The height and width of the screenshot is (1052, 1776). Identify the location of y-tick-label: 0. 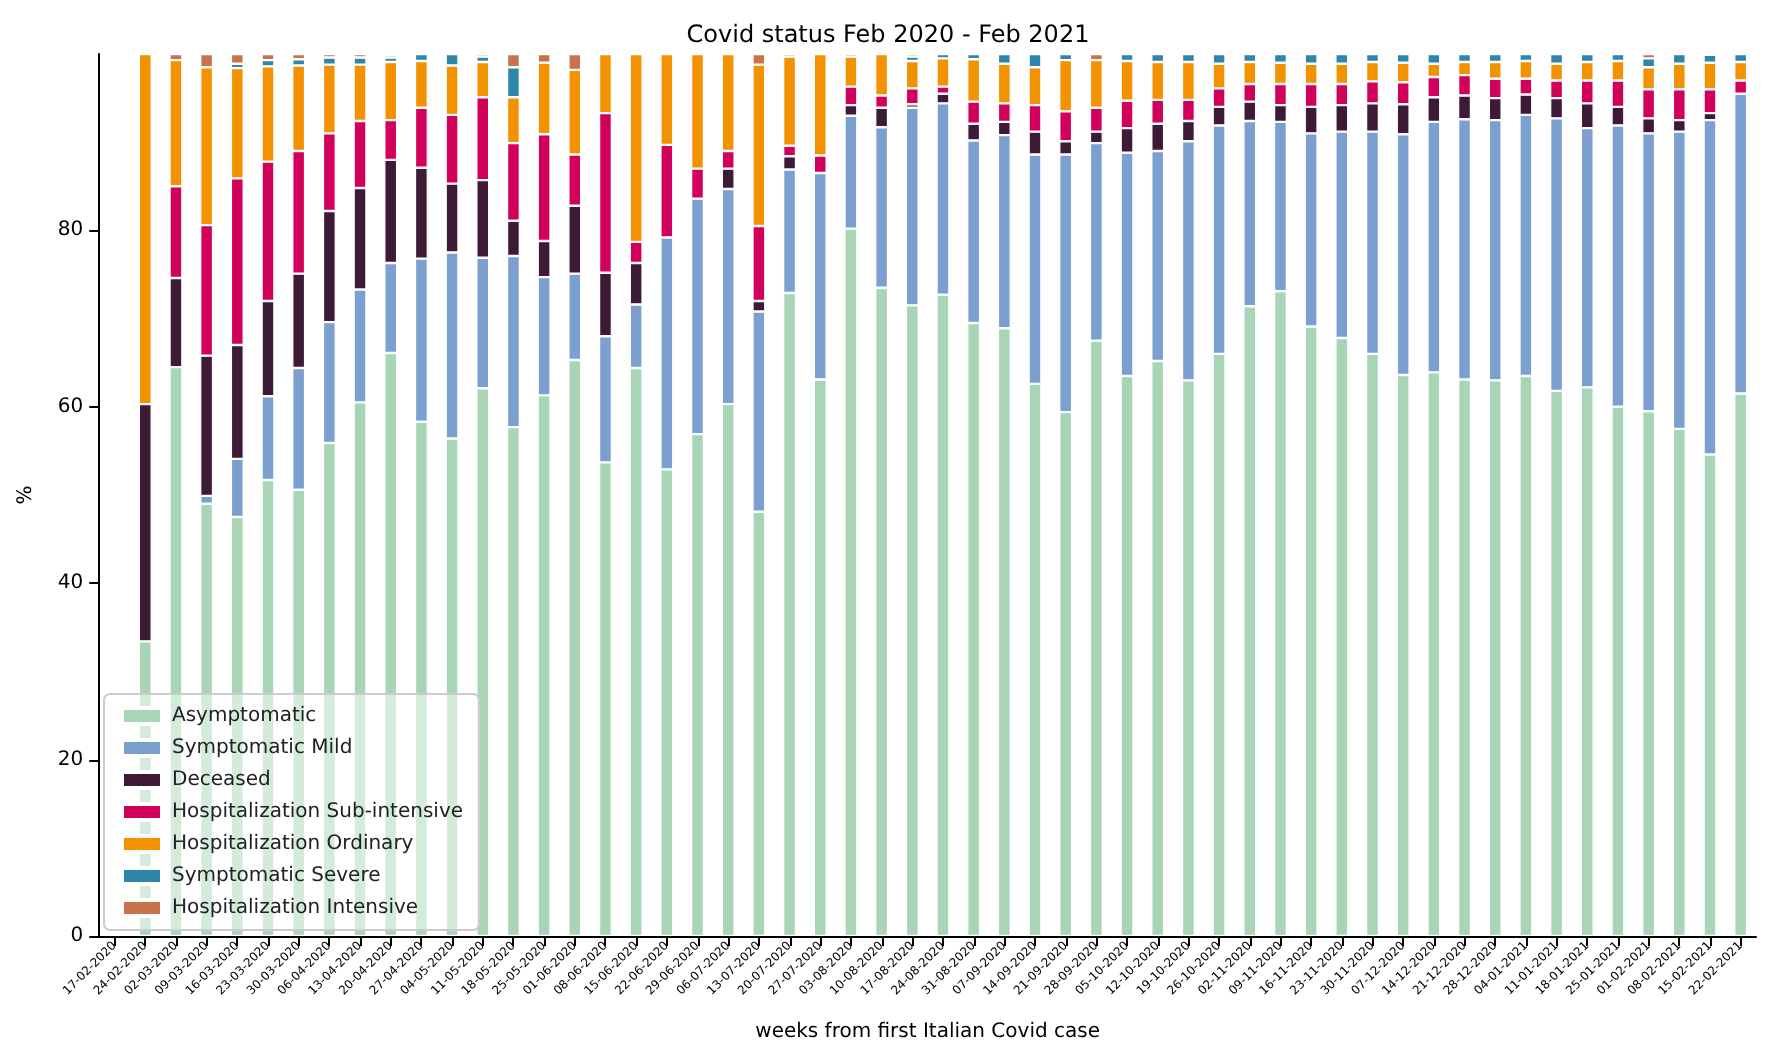
(77, 936).